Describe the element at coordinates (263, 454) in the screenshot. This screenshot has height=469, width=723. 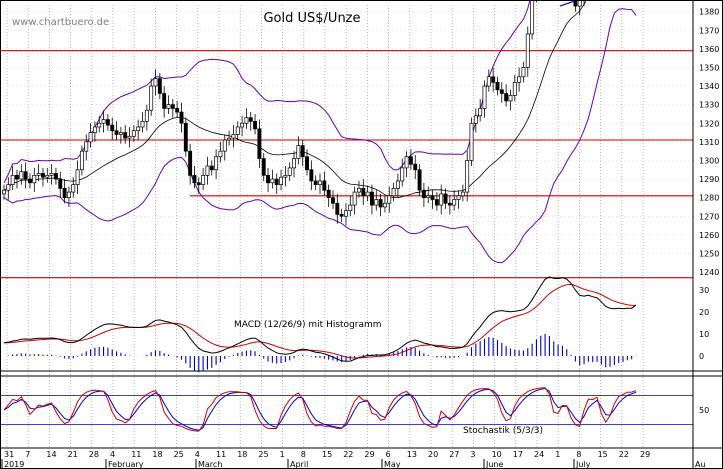
I see `date-tick-label: 25` at that location.